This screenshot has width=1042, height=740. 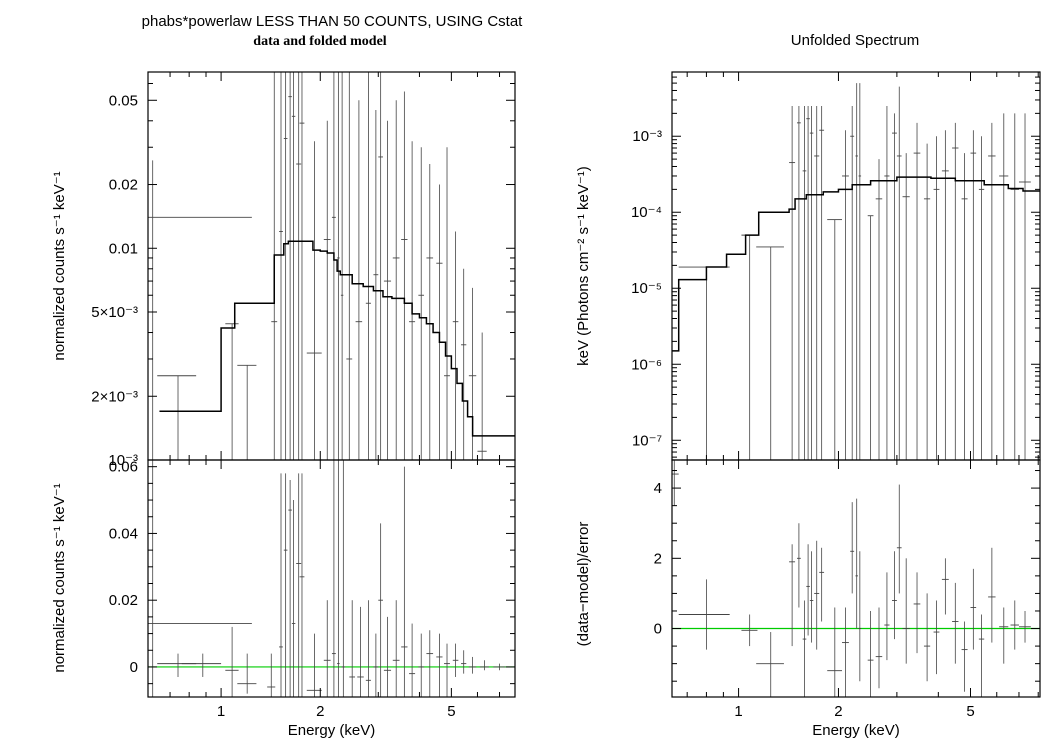 I want to click on y-axis-label: (data−model)/error, so click(x=583, y=584).